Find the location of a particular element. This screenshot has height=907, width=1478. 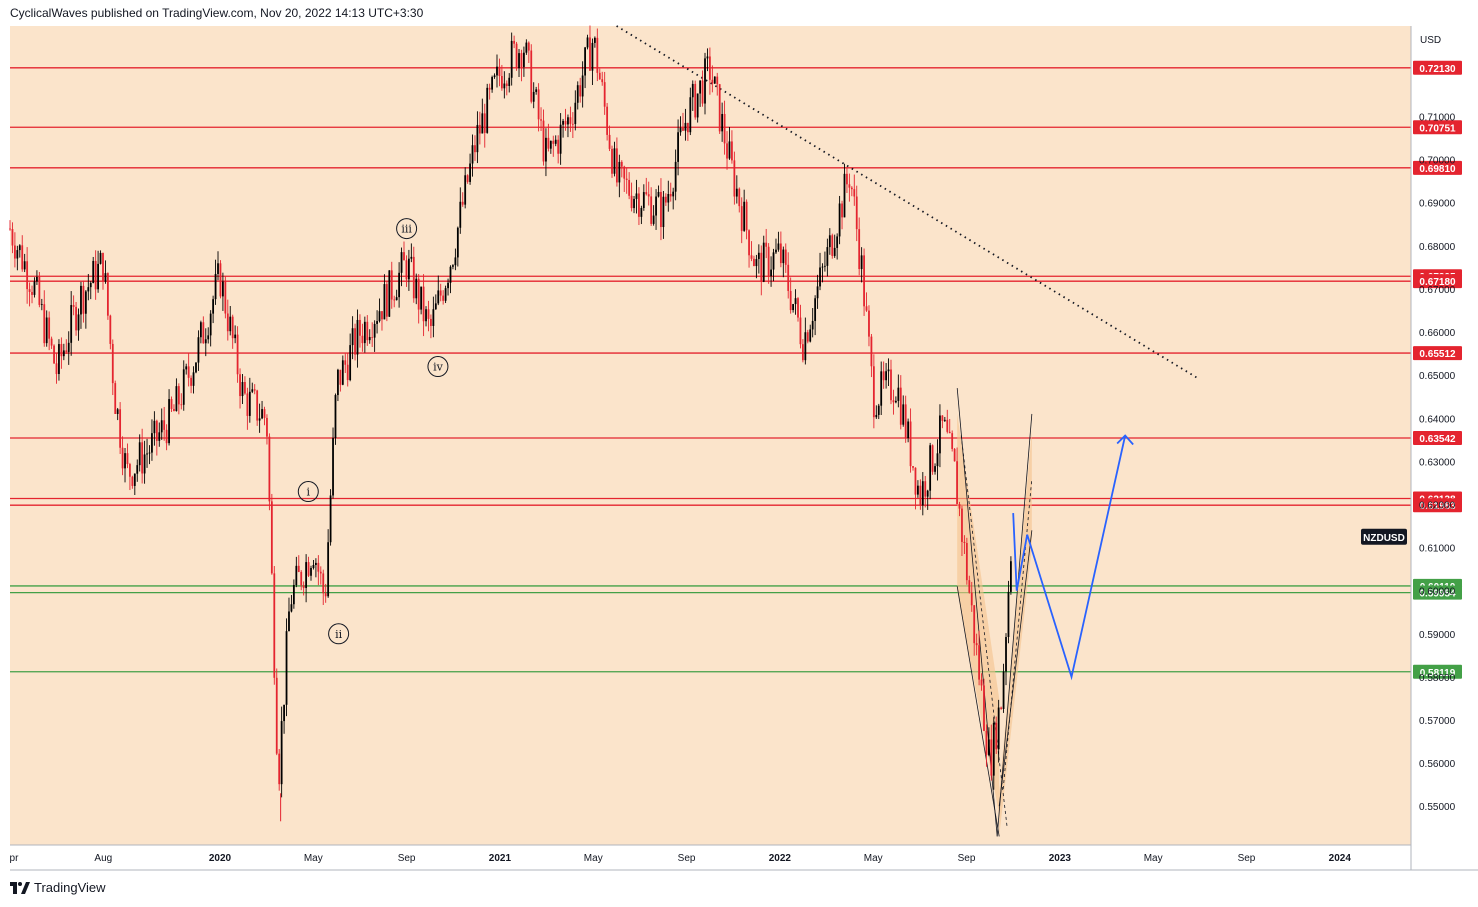

x-tick-label: 2021 is located at coordinates (500, 858).